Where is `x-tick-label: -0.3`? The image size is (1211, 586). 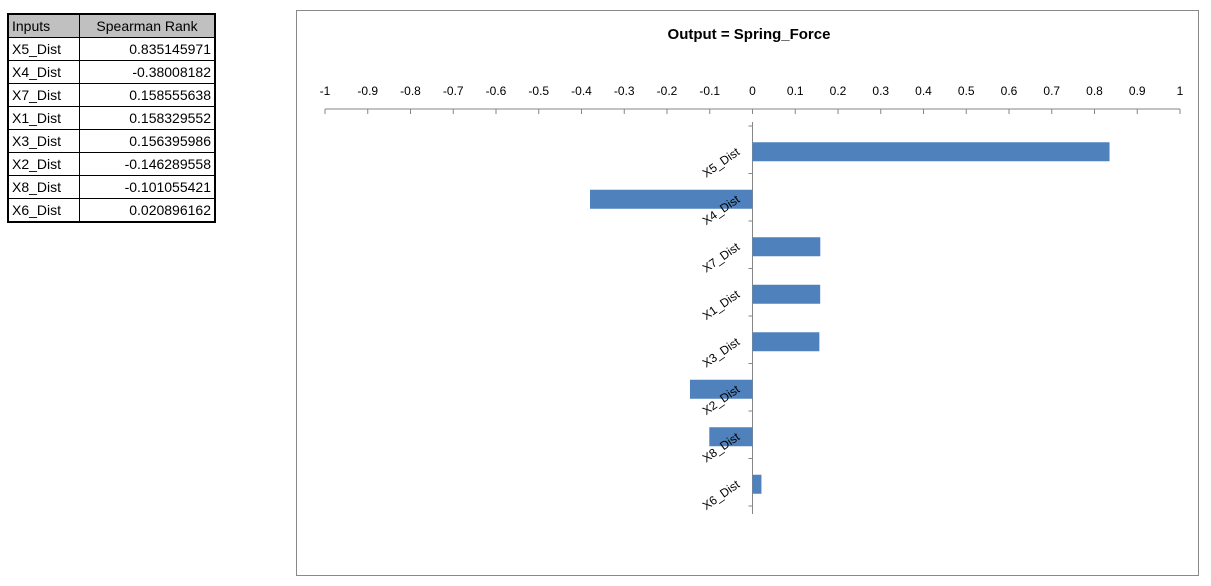 x-tick-label: -0.3 is located at coordinates (624, 91).